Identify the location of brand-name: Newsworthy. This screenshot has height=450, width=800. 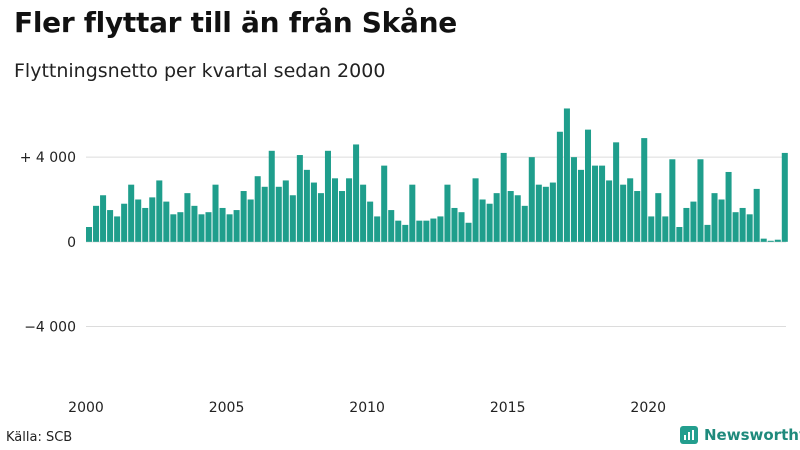
(752, 435).